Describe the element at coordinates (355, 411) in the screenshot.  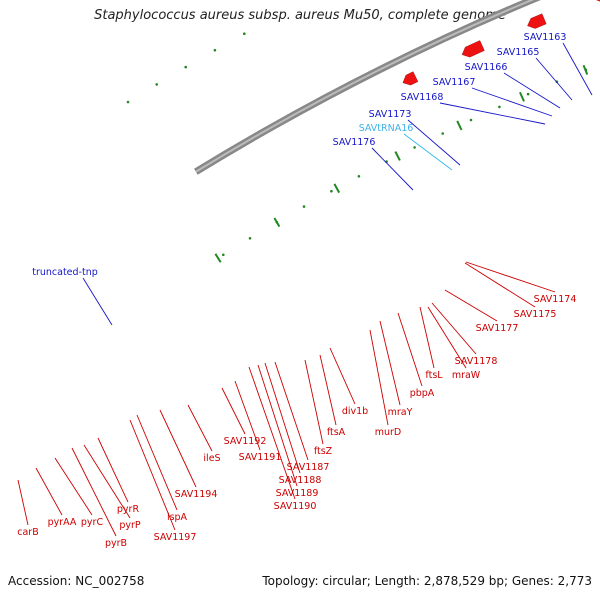
I see `bottom-gene-label: div1b` at that location.